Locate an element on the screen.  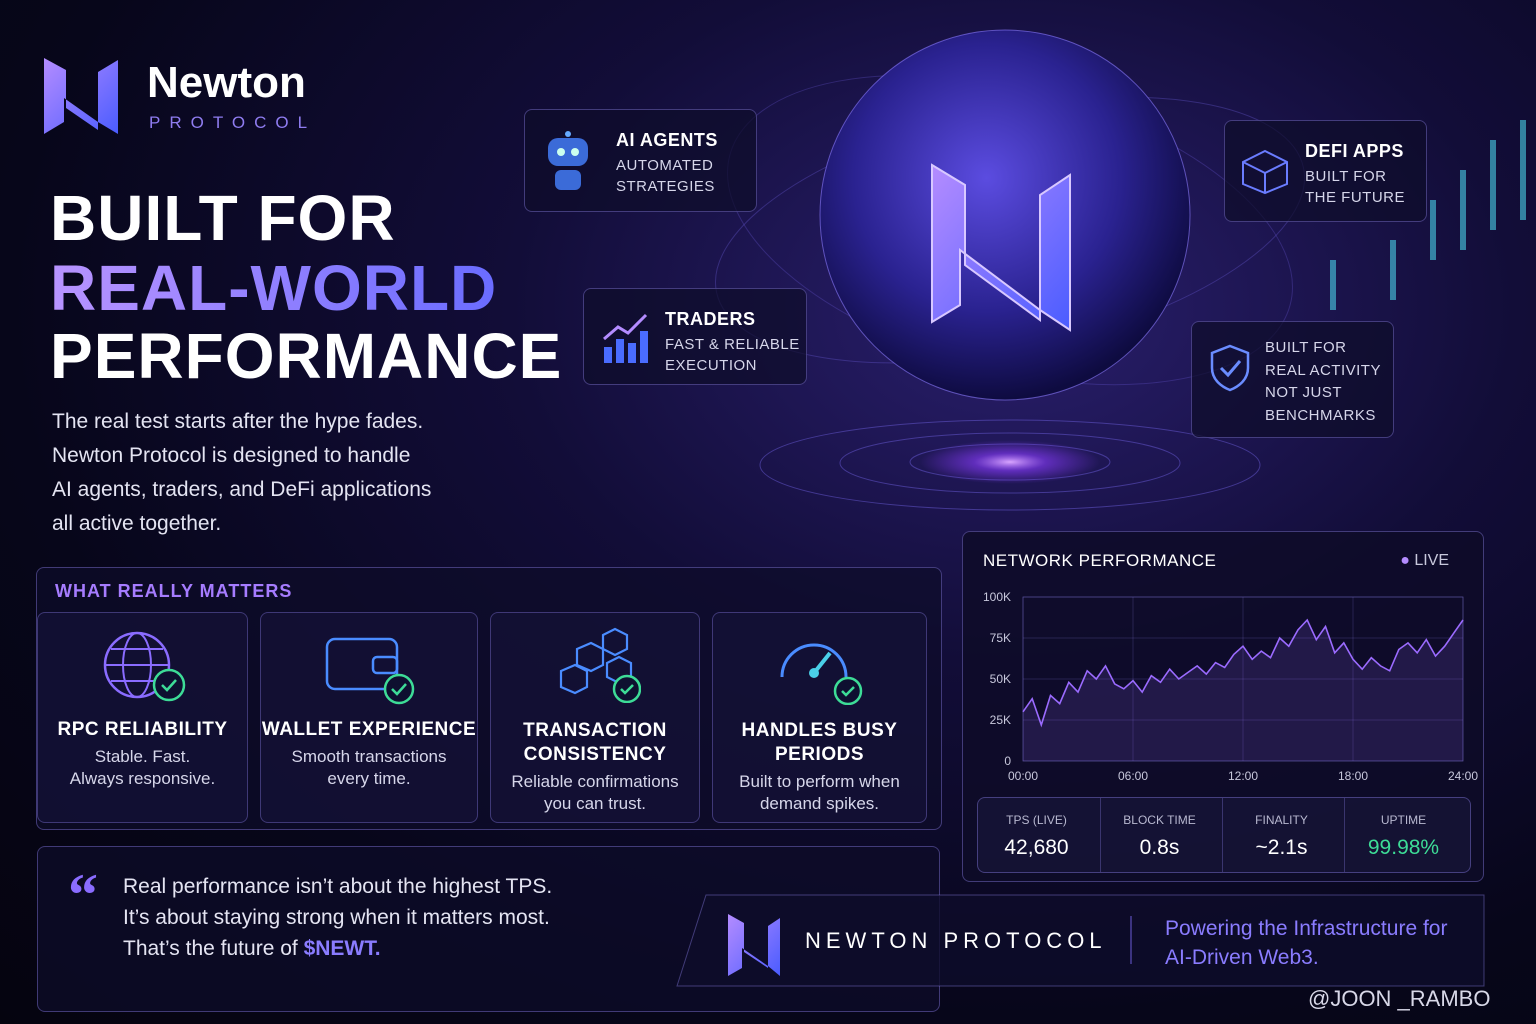
card-text-line: you can trust. is located at coordinates (595, 803).